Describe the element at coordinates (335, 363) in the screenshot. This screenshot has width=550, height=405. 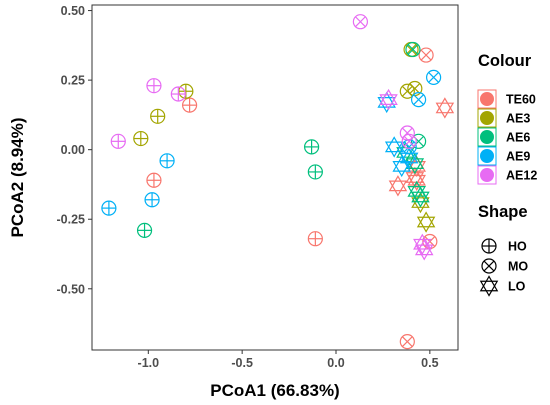
I see `x-tick-label: 0.0` at that location.